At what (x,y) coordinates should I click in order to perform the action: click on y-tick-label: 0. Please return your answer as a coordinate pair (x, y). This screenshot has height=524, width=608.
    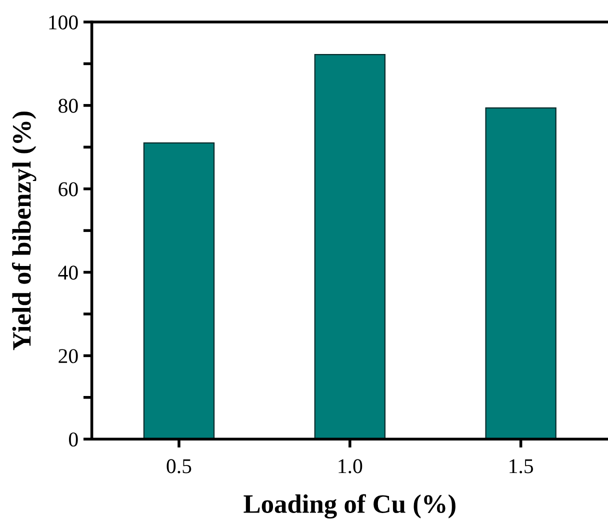
    Looking at the image, I should click on (73, 439).